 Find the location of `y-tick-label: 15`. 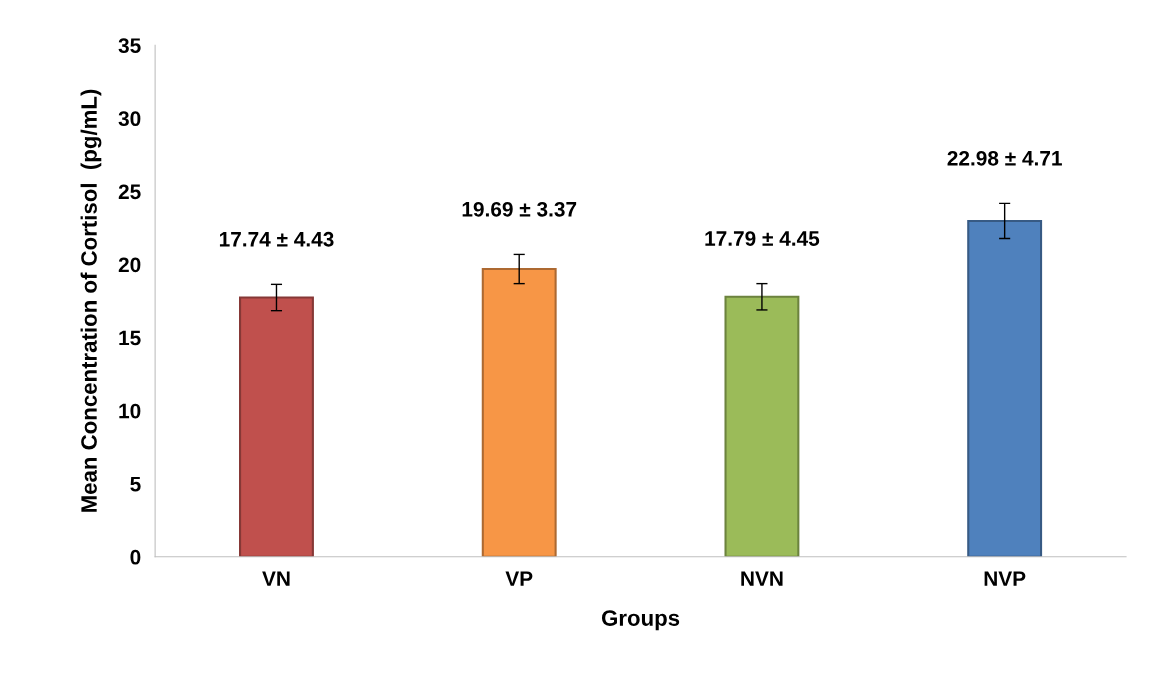

y-tick-label: 15 is located at coordinates (130, 338).